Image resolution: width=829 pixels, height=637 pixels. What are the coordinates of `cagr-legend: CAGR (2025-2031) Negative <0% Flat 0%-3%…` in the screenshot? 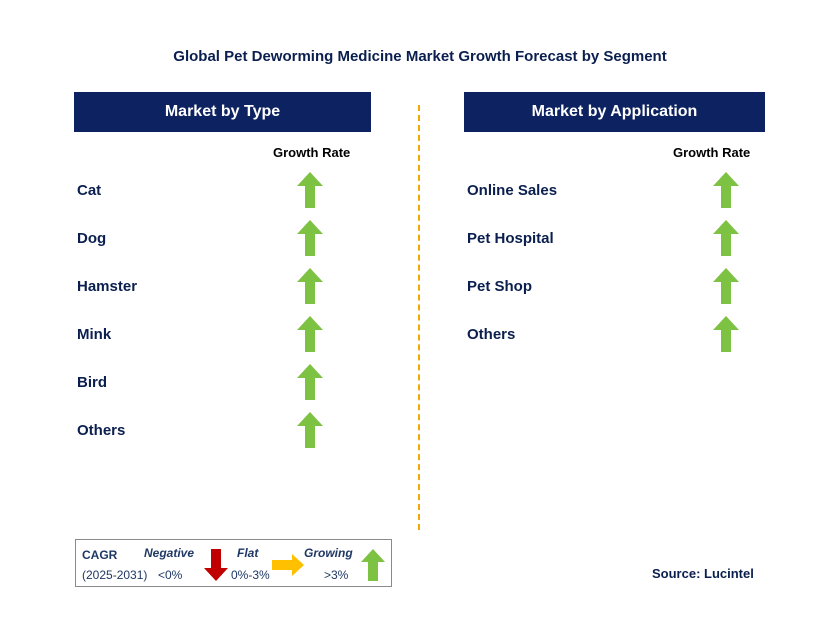 It's located at (233, 563).